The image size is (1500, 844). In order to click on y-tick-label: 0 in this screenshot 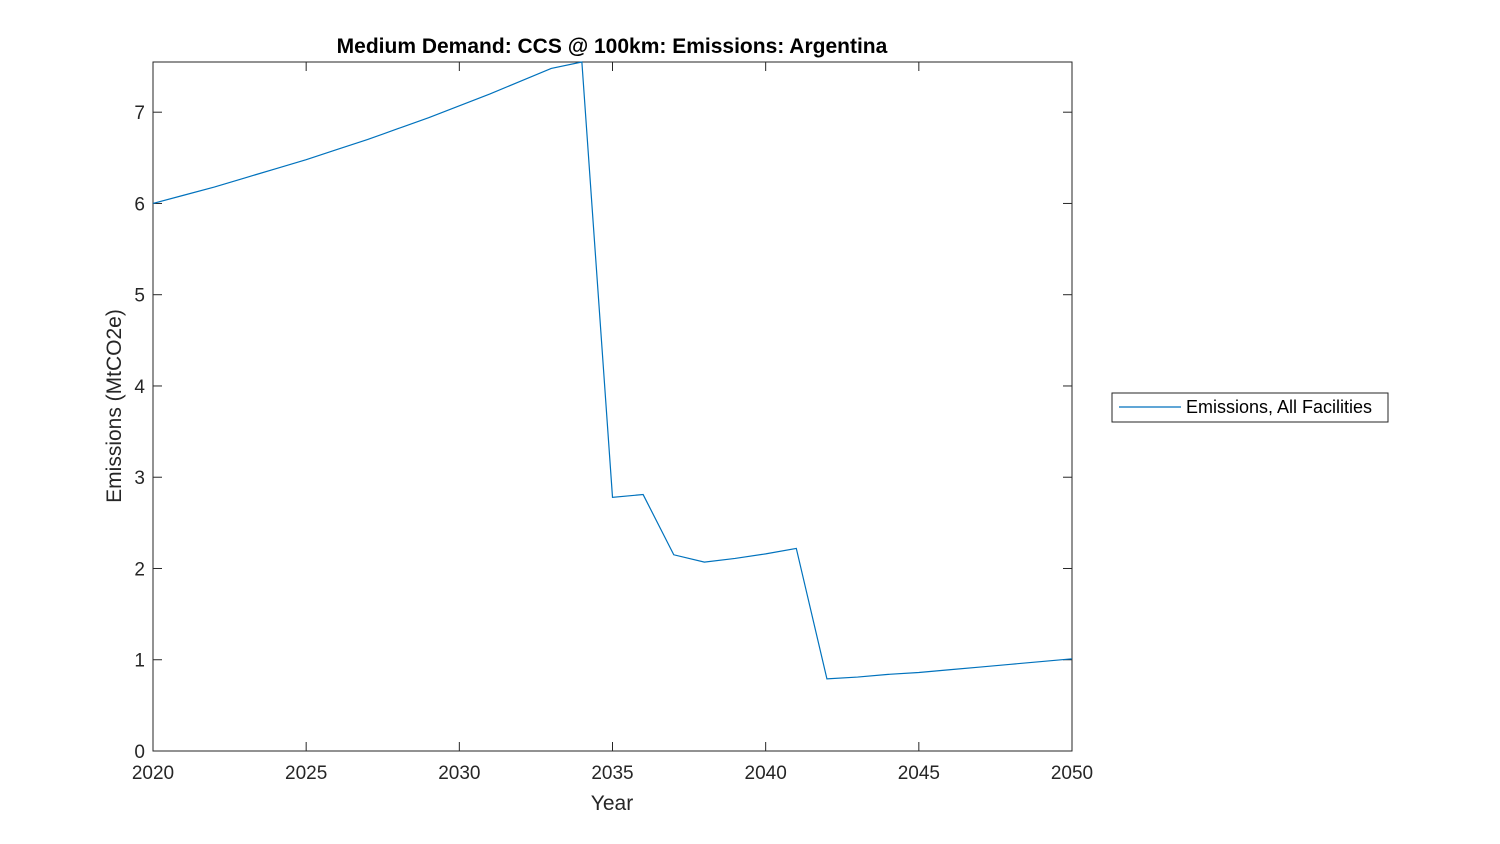, I will do `click(139, 752)`.